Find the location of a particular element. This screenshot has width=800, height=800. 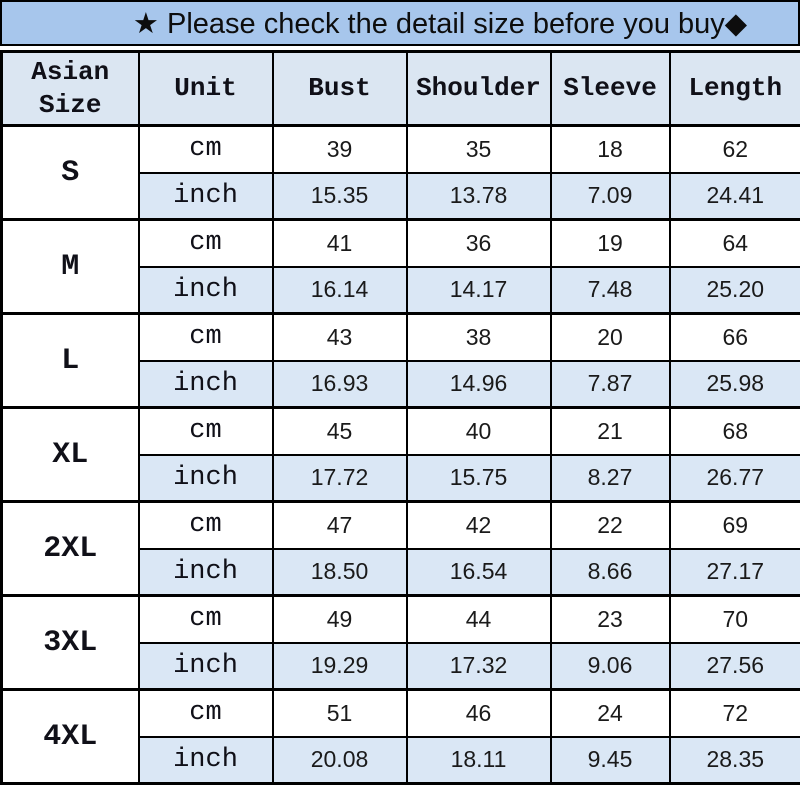

header-shoulder: Shoulder is located at coordinates (478, 88).